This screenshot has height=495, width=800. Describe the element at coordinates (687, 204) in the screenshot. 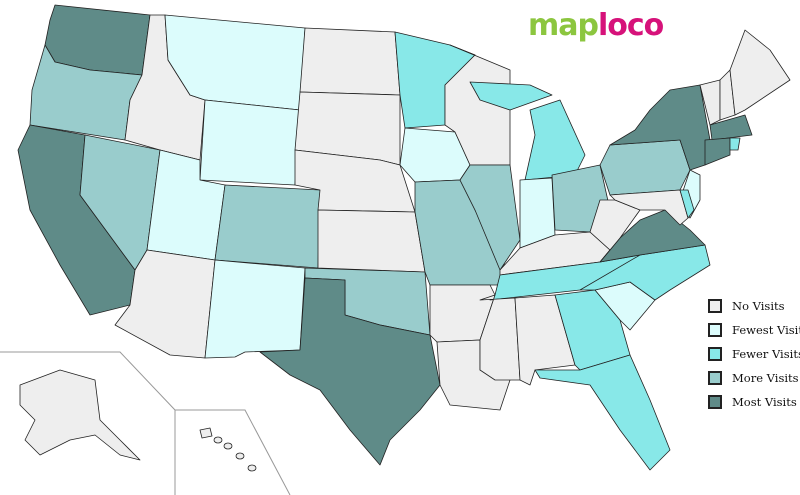

I see `state-de` at that location.